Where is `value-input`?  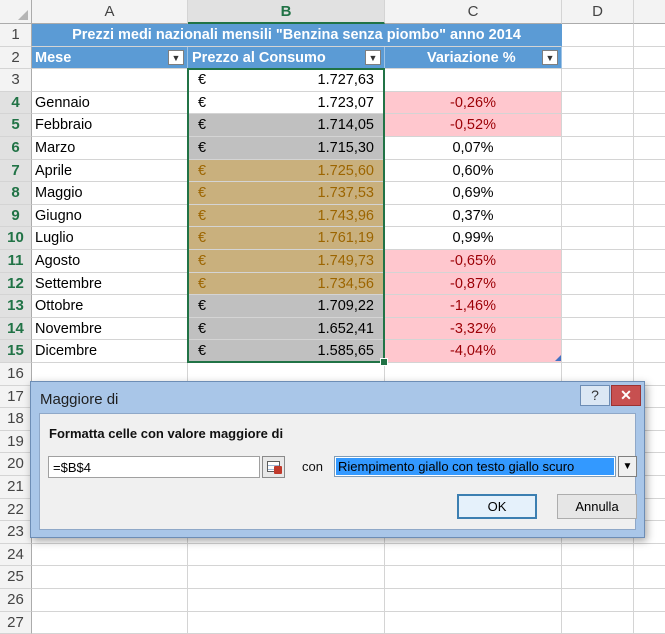 value-input is located at coordinates (154, 467).